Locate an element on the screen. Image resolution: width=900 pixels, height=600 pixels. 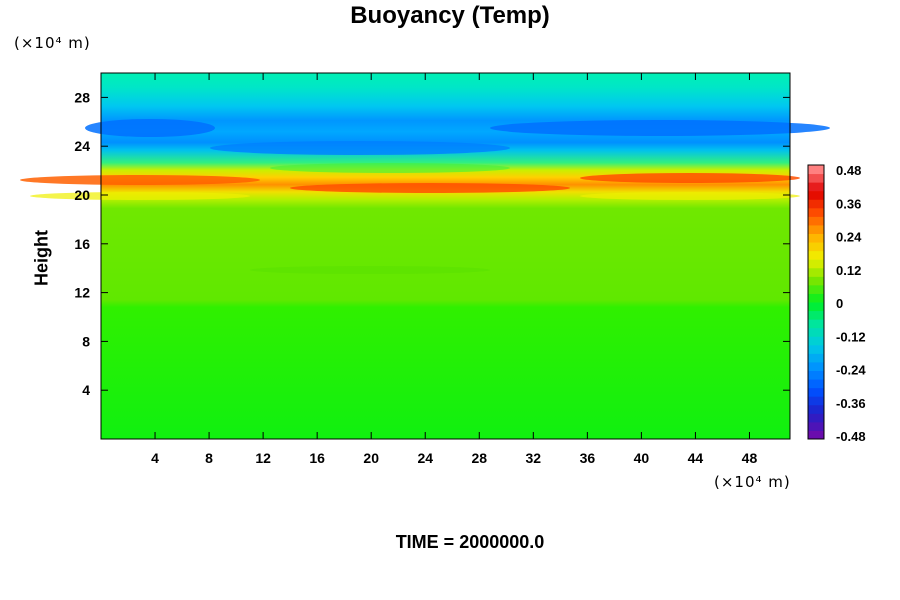
x-tick-label: 8 is located at coordinates (209, 458).